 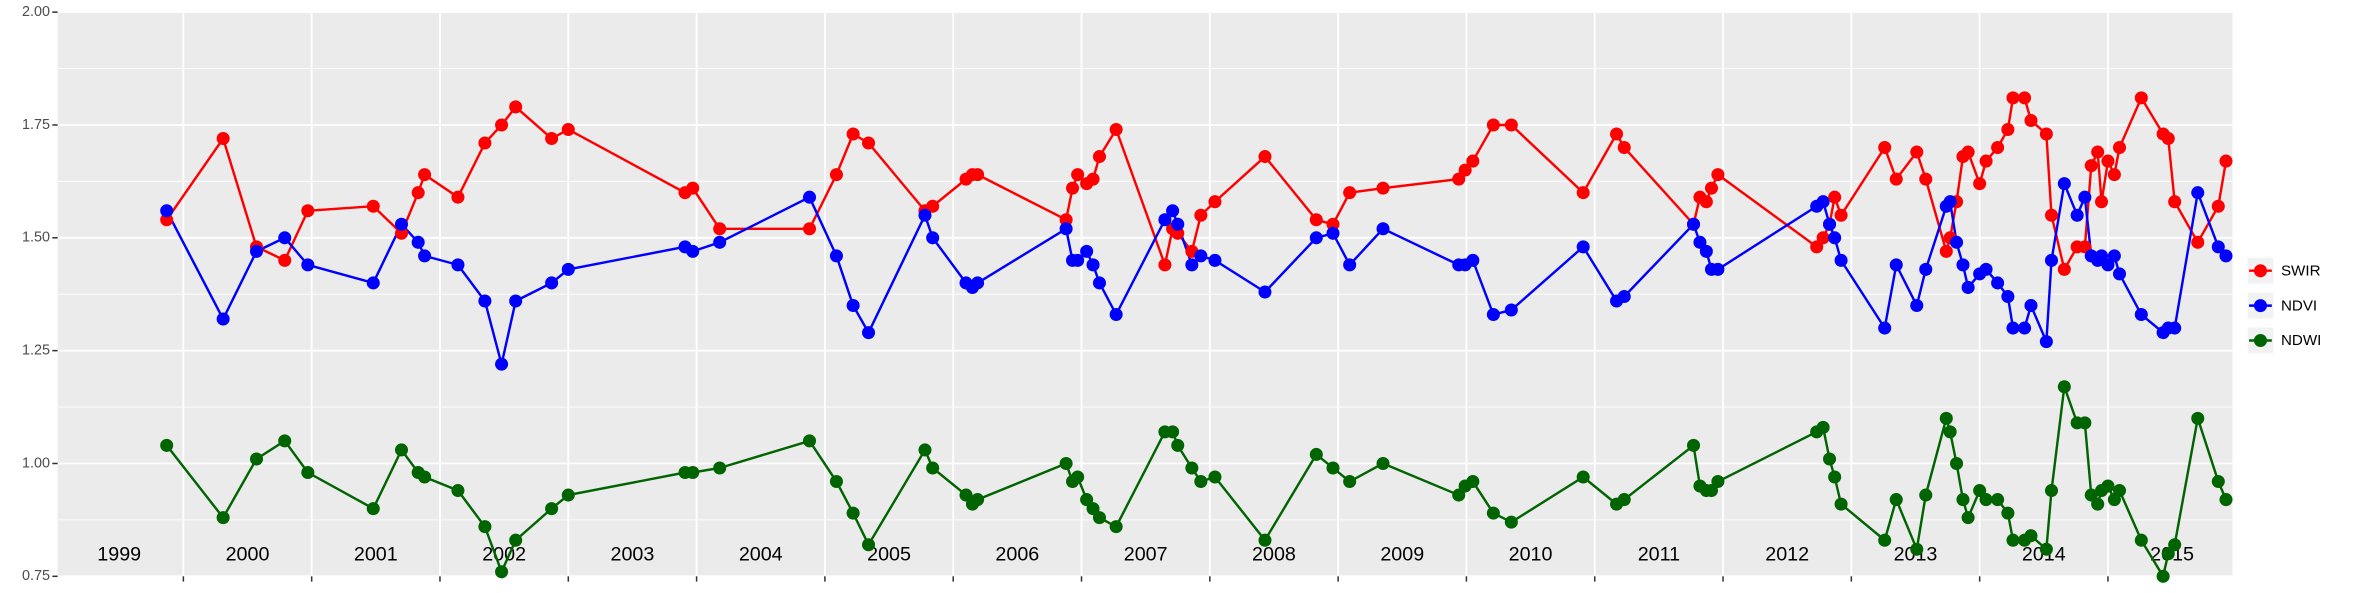 What do you see at coordinates (36, 350) in the screenshot?
I see `y-tick-label: 1.25` at bounding box center [36, 350].